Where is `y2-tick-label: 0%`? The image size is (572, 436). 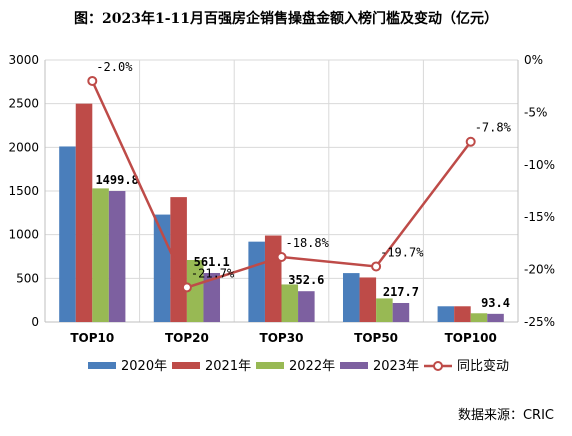
y2-tick-label: 0% is located at coordinates (533, 60).